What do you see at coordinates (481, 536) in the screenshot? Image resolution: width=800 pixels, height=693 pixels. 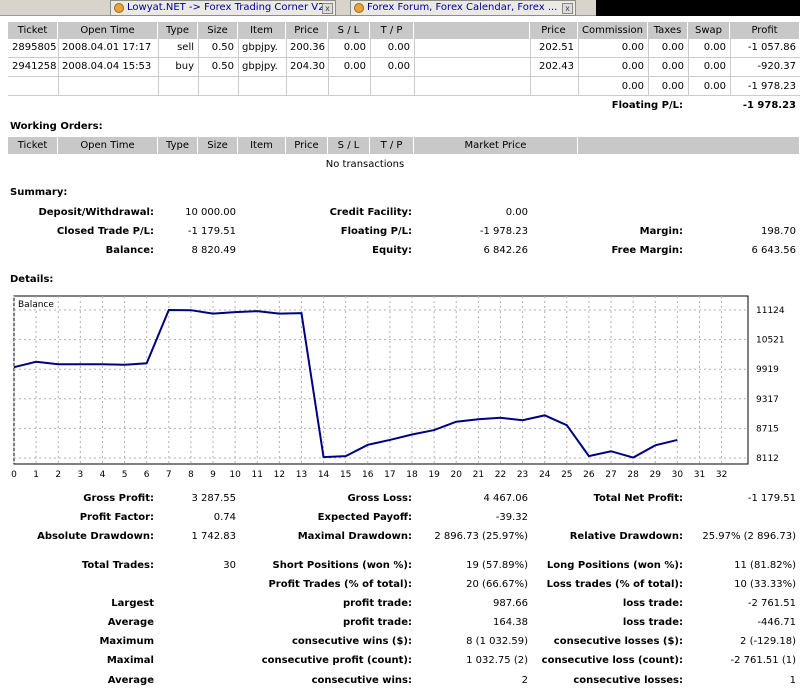 I see `detail-value: 2 896.73 (25.97%)` at bounding box center [481, 536].